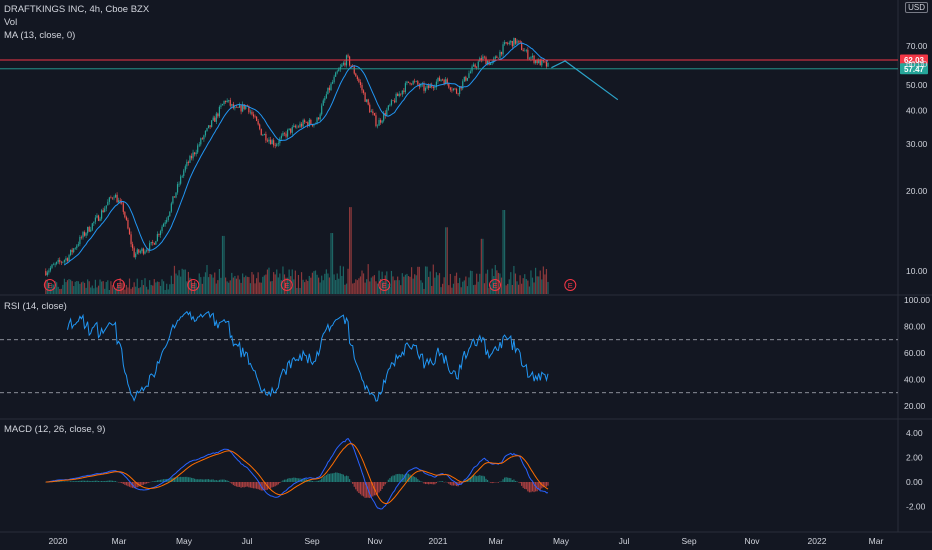 The height and width of the screenshot is (550, 932). Describe the element at coordinates (914, 60) in the screenshot. I see `resistance-price-label: 62.03` at that location.